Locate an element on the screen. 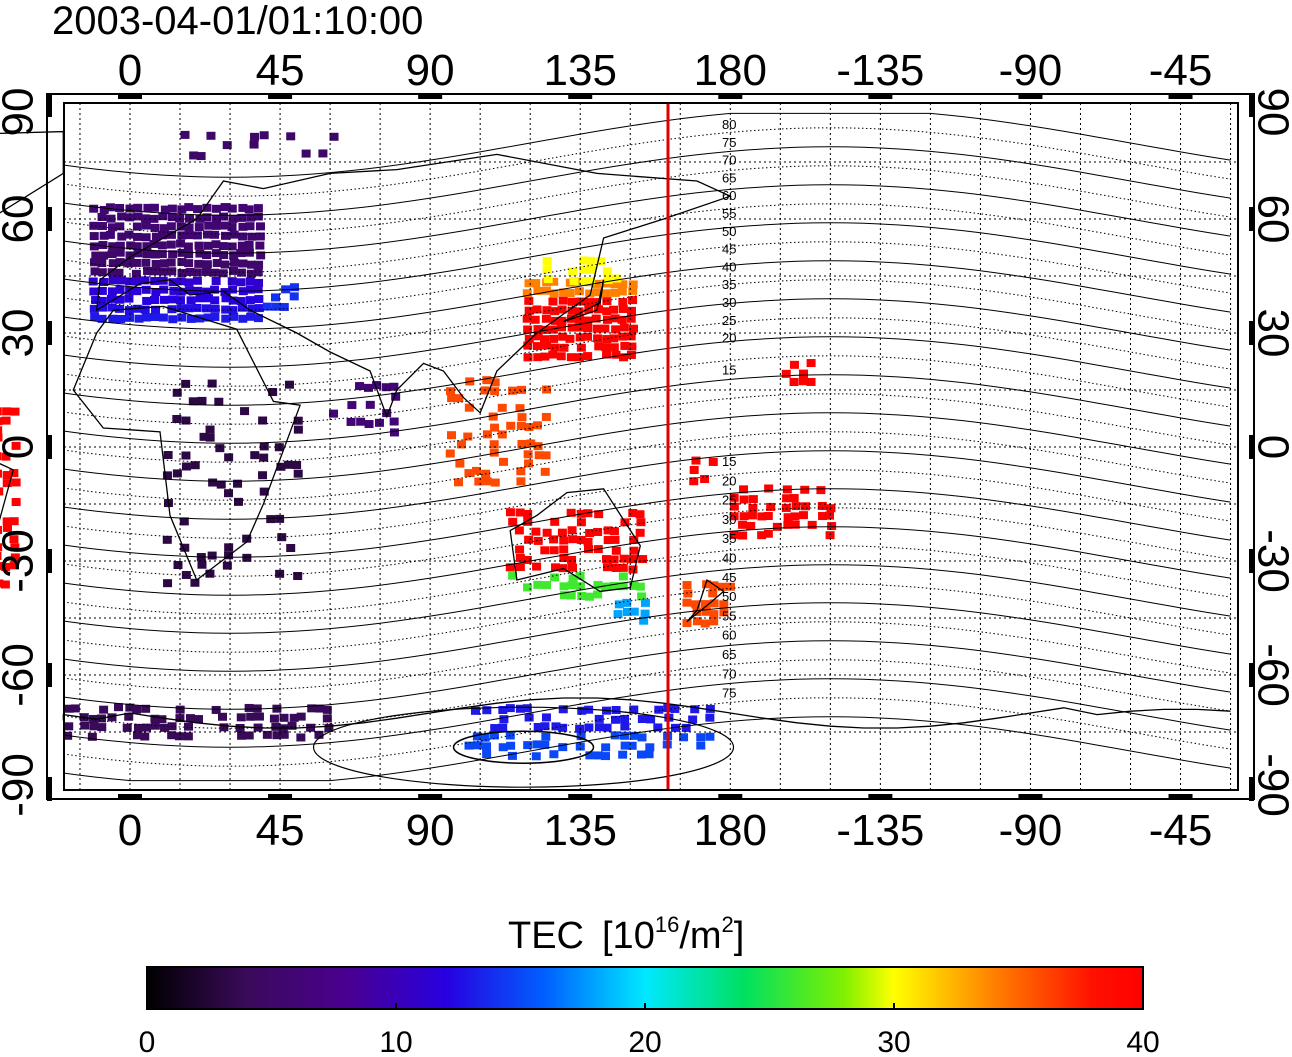 This screenshot has width=1292, height=1057. top-longitude-tick: 90 is located at coordinates (430, 70).